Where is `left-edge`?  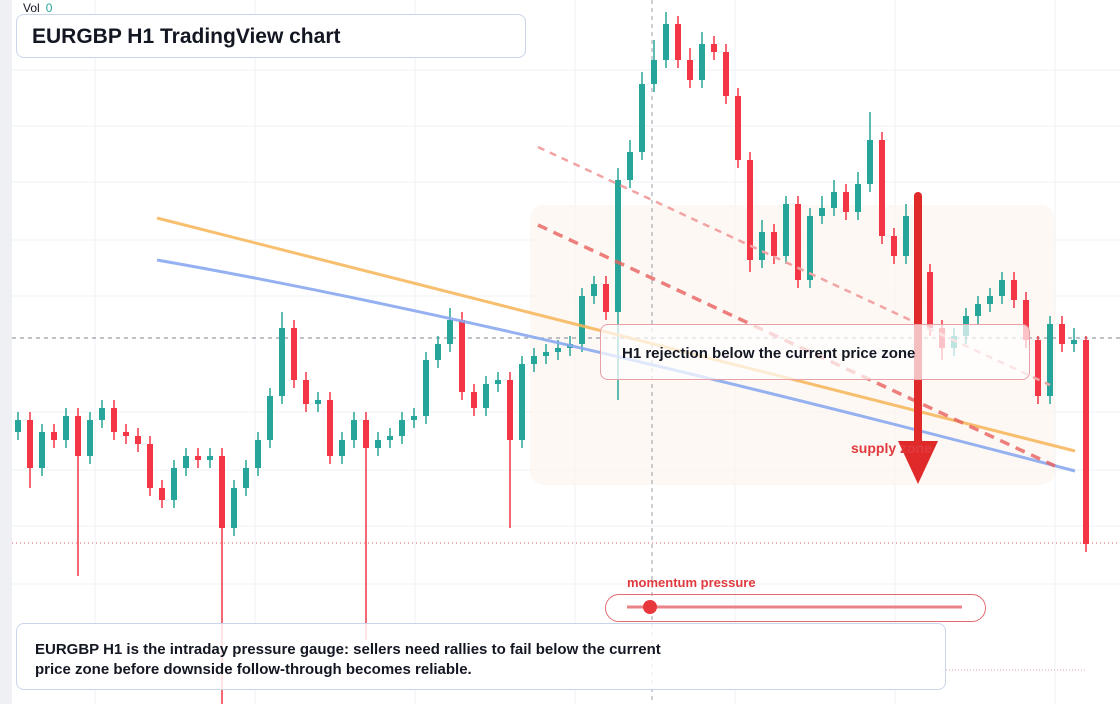
left-edge is located at coordinates (6, 352).